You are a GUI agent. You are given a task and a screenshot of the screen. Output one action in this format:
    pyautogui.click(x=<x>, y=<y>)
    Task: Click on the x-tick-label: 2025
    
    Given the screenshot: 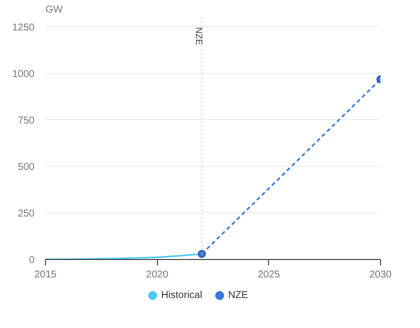 What is the action you would take?
    pyautogui.click(x=269, y=275)
    